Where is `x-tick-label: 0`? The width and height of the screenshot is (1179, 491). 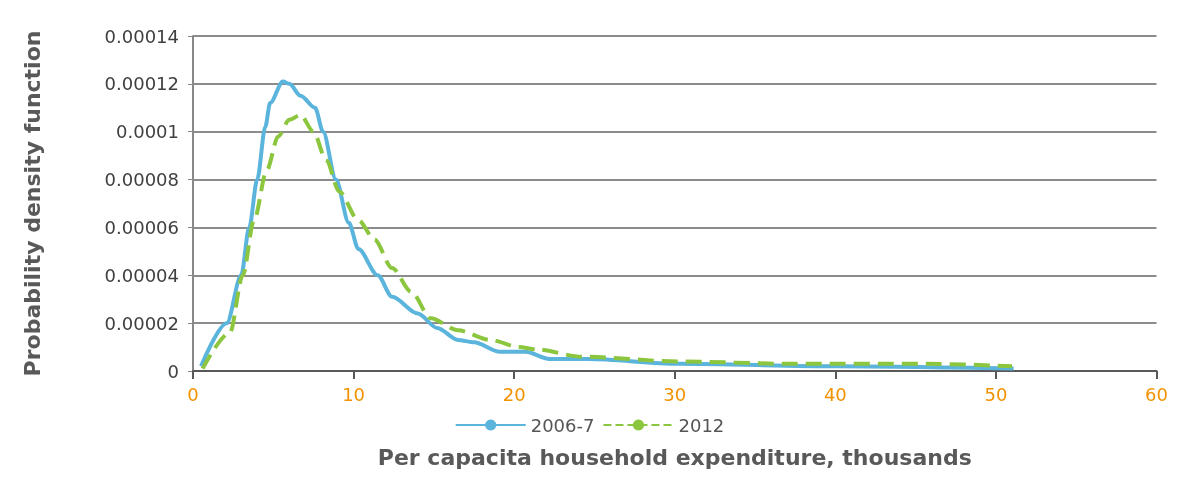
x-tick-label: 0 is located at coordinates (193, 394).